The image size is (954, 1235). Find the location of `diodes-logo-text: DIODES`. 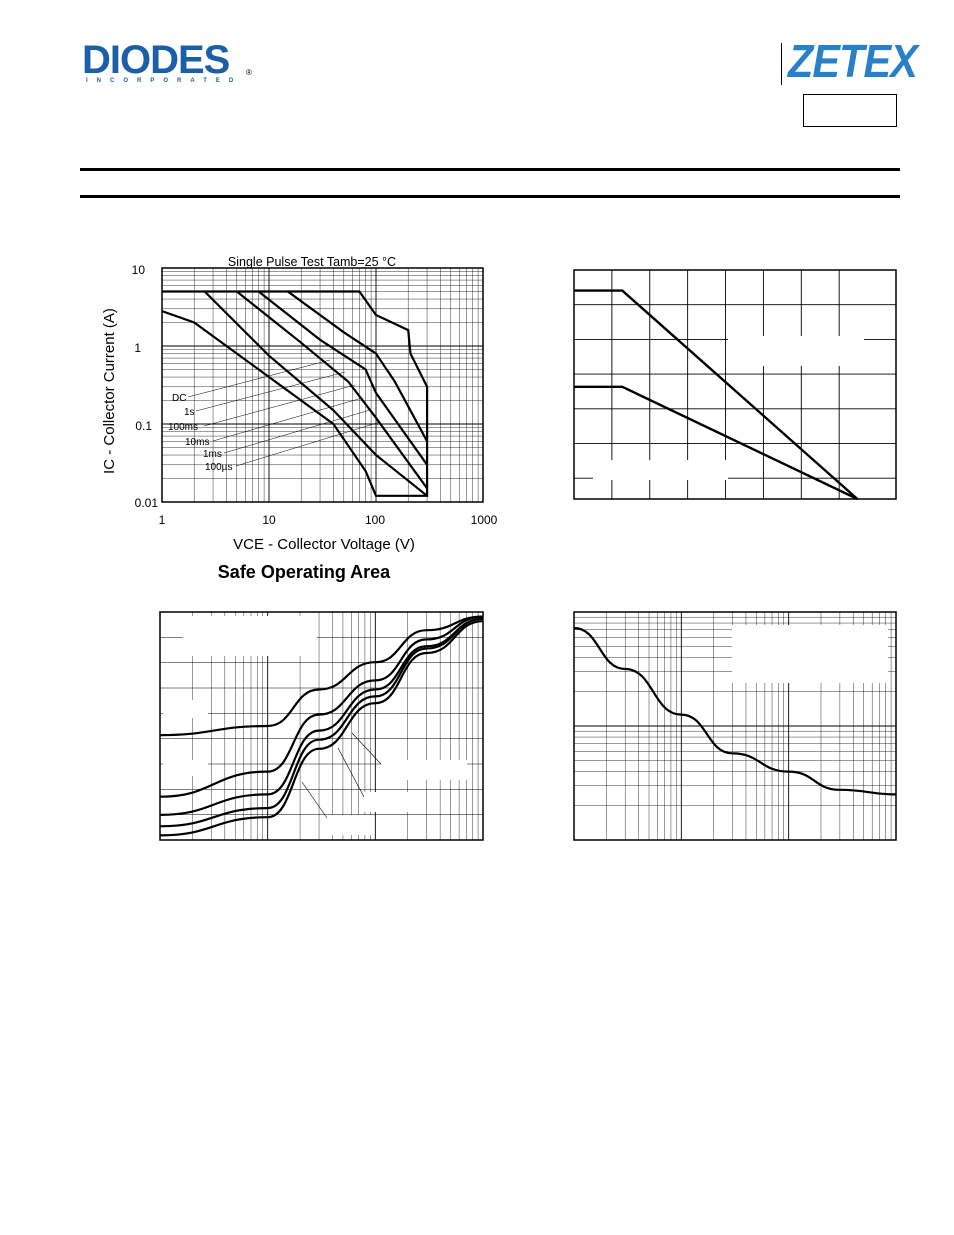

diodes-logo-text: DIODES is located at coordinates (156, 60).